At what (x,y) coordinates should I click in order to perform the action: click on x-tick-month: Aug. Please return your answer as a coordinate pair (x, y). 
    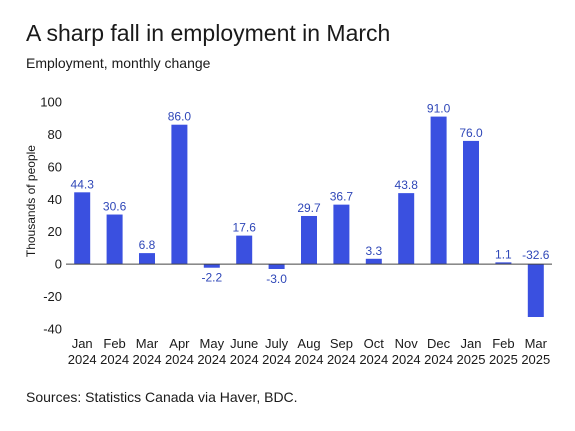
    Looking at the image, I should click on (308, 343).